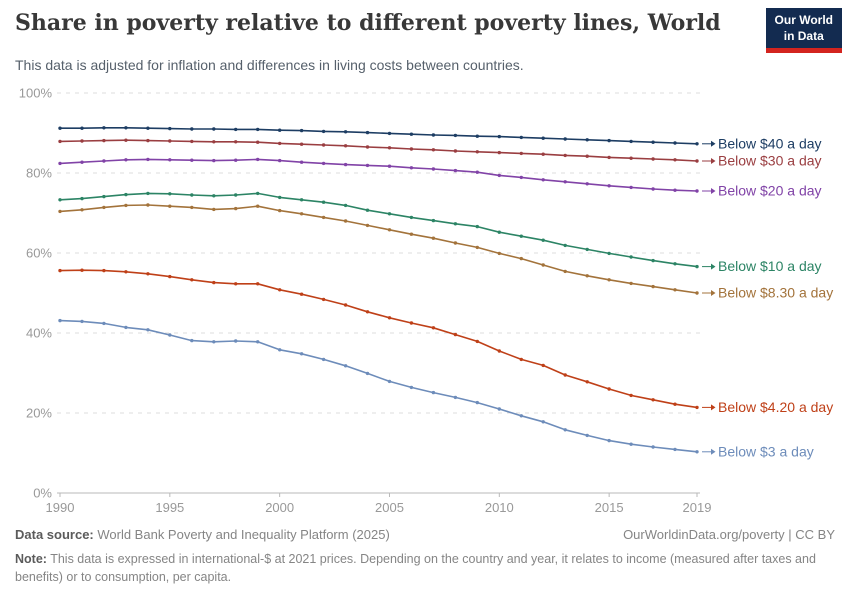  I want to click on series-label: Below $40 a day, so click(770, 143).